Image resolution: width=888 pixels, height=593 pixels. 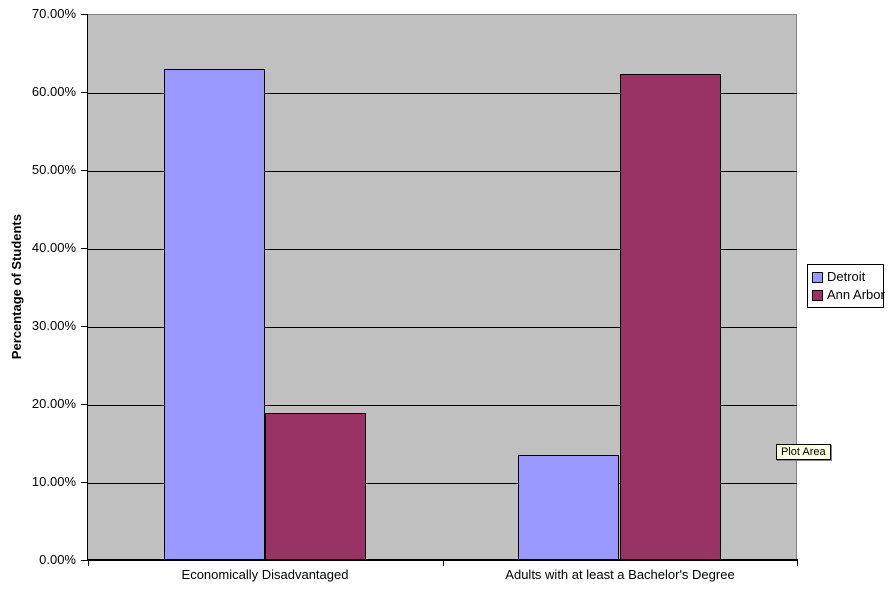 I want to click on y-tick-label-40: 40.00%, so click(x=53, y=247).